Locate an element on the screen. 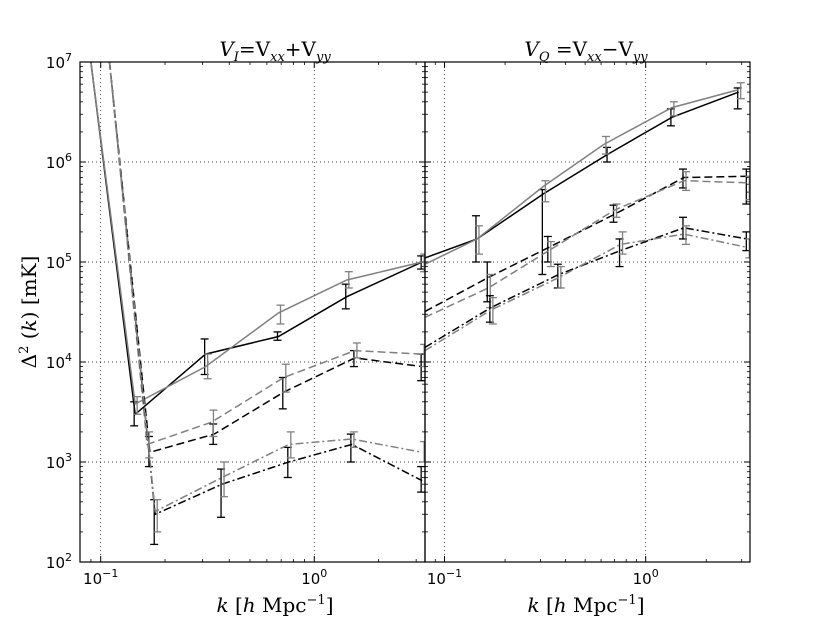 This screenshot has height=623, width=830. right-series-black-dashed is located at coordinates (586, 244).